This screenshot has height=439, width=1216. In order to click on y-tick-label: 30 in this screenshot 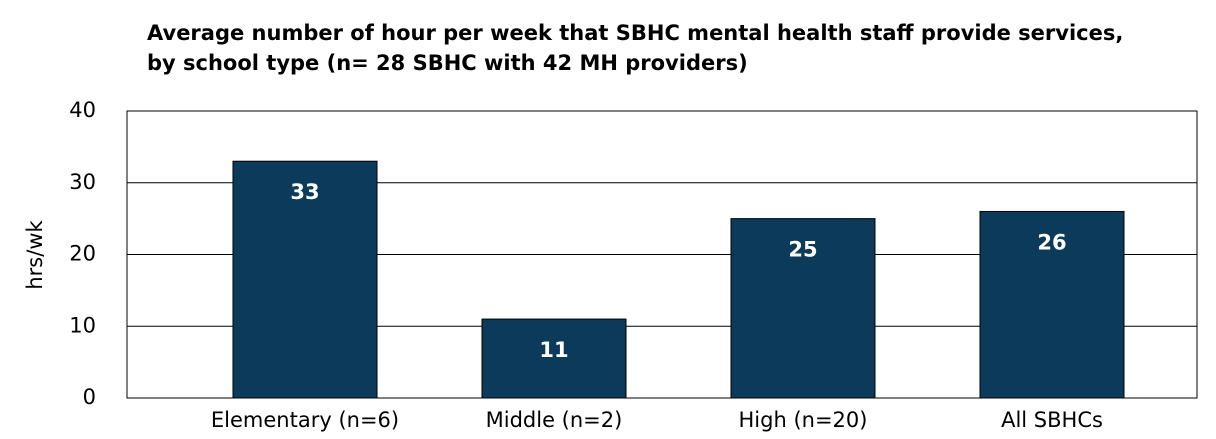, I will do `click(82, 182)`.